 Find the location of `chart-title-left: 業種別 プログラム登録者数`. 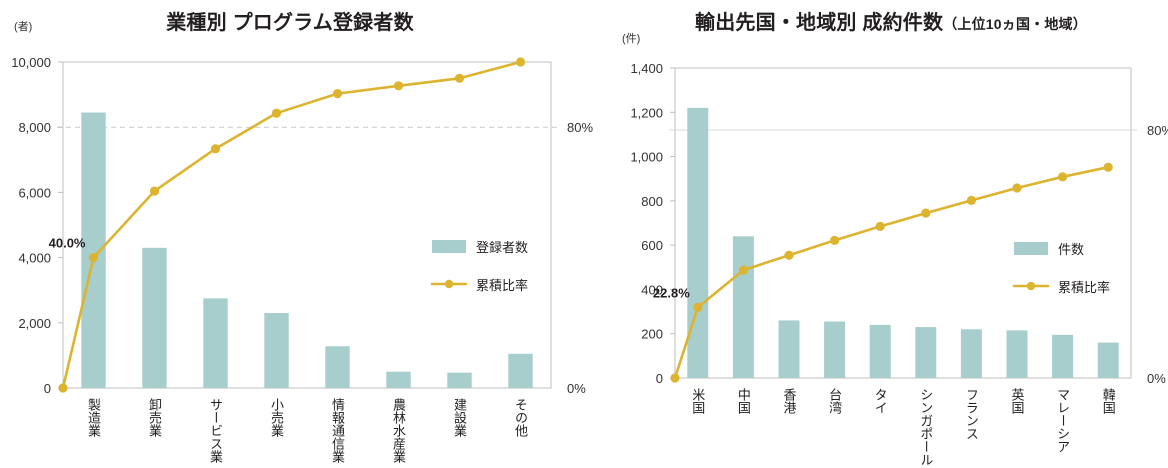

chart-title-left: 業種別 プログラム登録者数 is located at coordinates (290, 20).